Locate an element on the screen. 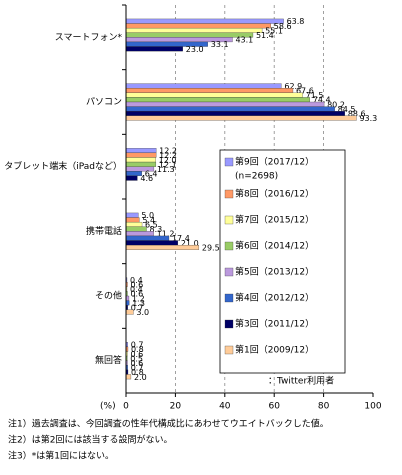 This screenshot has height=475, width=402. value-label: 11.3 is located at coordinates (166, 169).